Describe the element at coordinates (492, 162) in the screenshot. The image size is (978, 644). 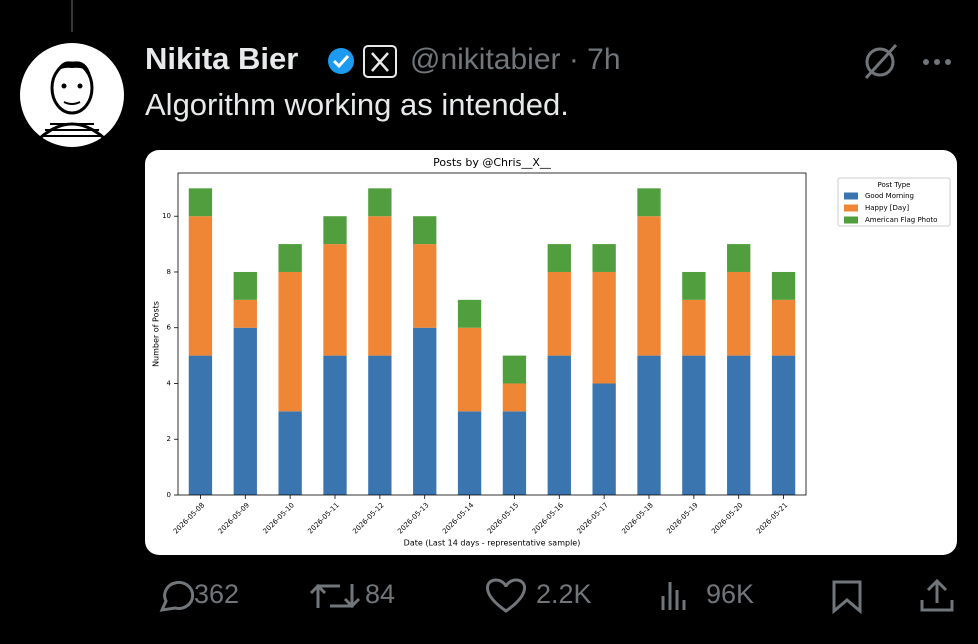
I see `chart-title: Posts by @Chris__X__` at that location.